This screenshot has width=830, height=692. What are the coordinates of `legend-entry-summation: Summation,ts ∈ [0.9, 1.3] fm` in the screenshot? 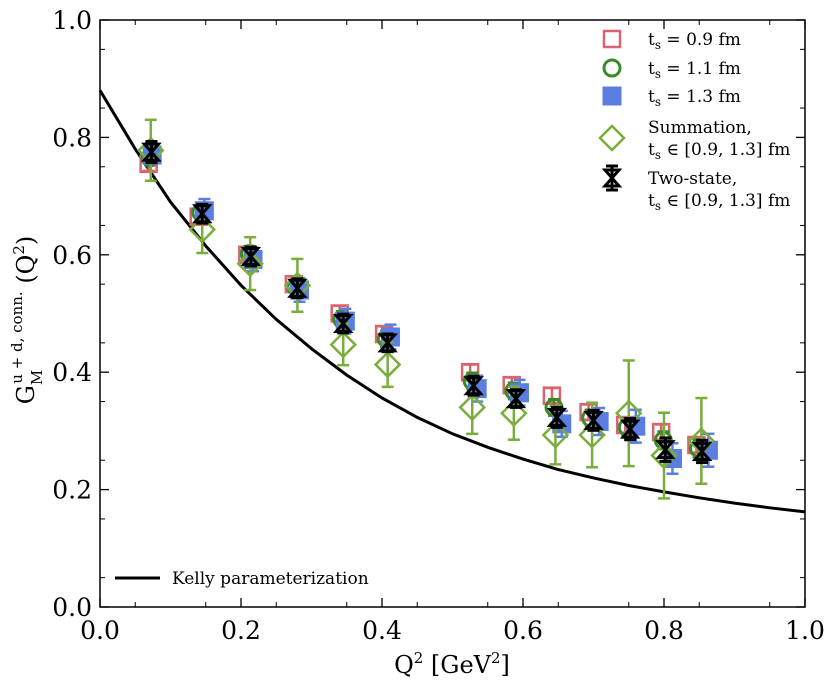 It's located at (694, 140).